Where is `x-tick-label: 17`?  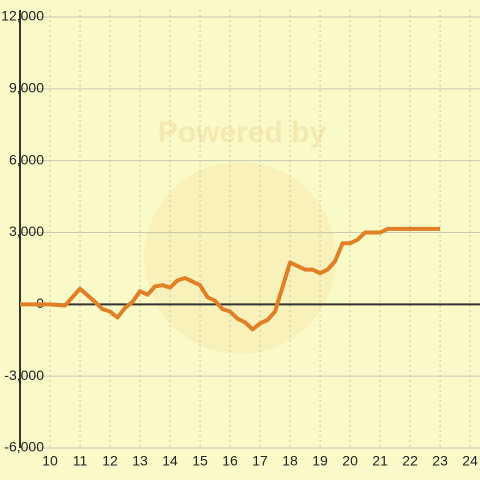
x-tick-label: 17 is located at coordinates (260, 461).